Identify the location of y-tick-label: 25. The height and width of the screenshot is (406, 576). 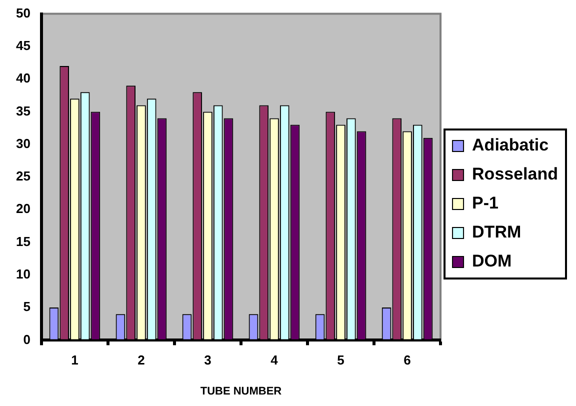
(23, 176).